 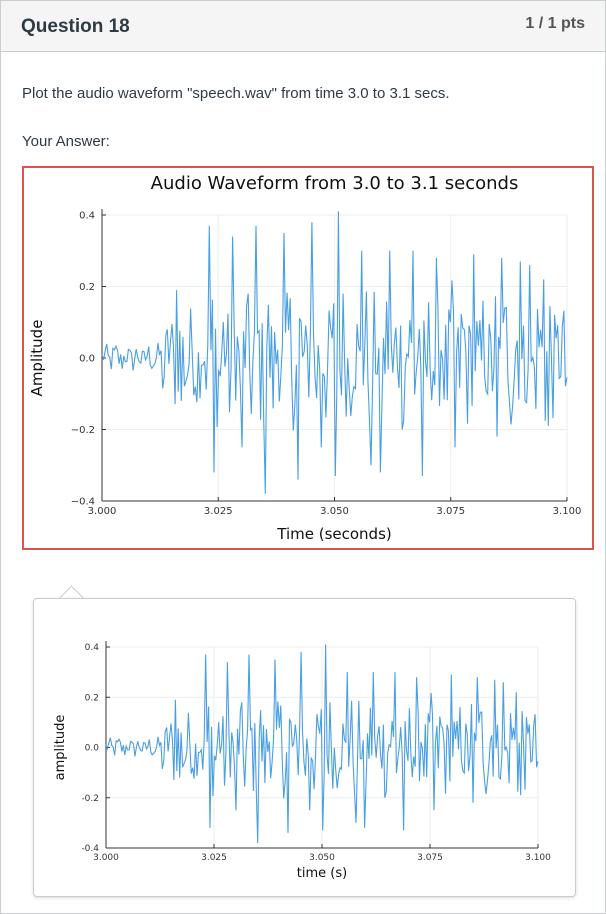 I want to click on x-axis-label: Time (seconds), so click(x=334, y=534).